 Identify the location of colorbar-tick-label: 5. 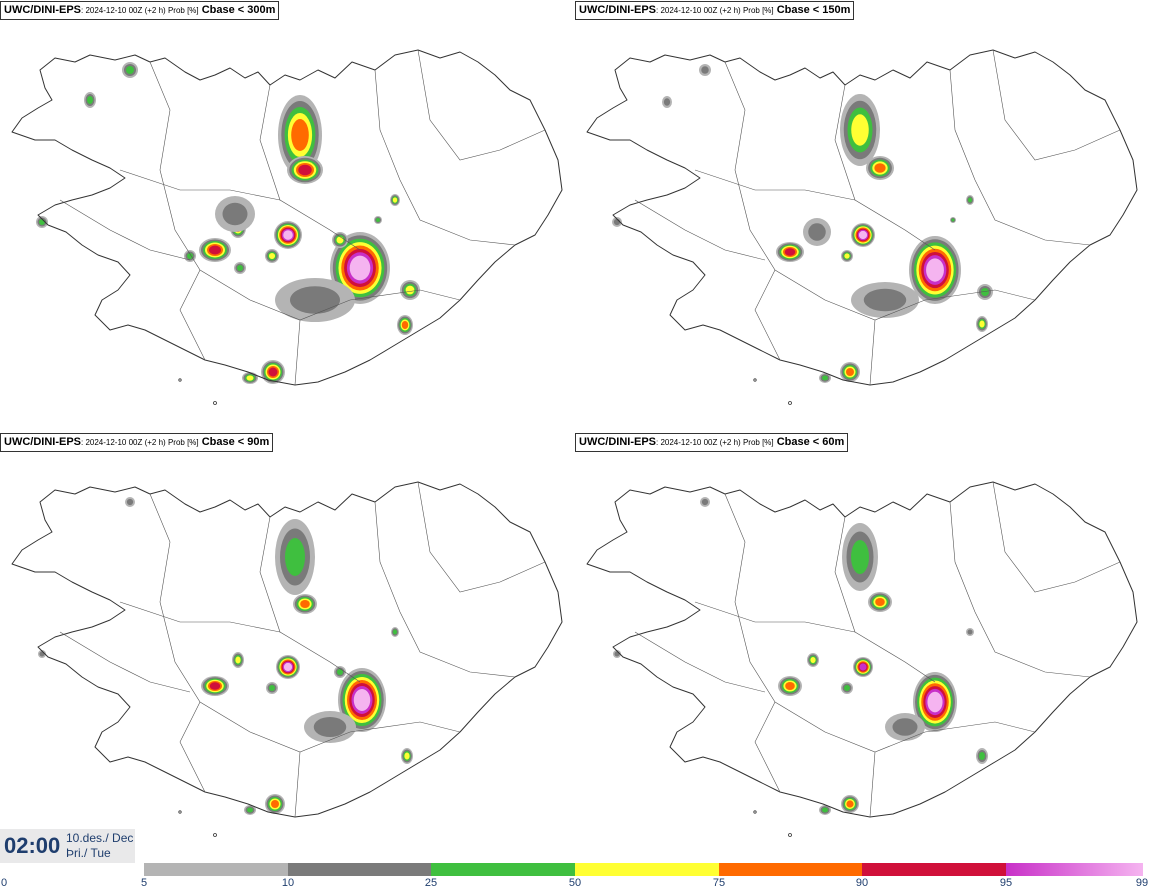
(144, 883).